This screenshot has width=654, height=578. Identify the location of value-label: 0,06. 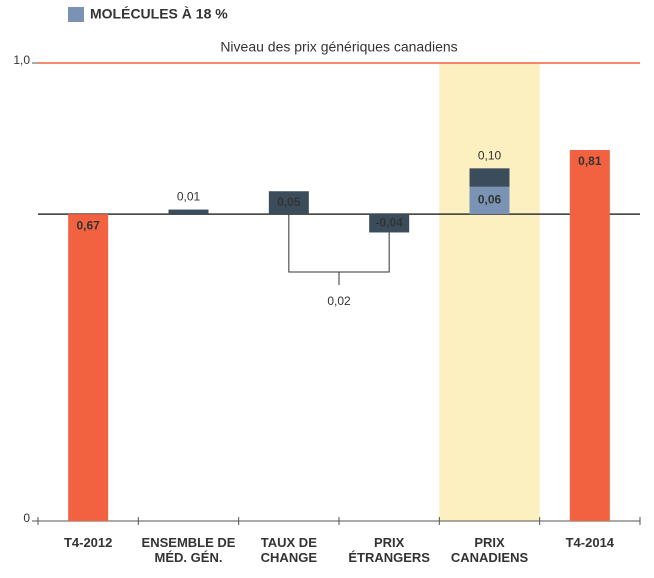
(490, 200).